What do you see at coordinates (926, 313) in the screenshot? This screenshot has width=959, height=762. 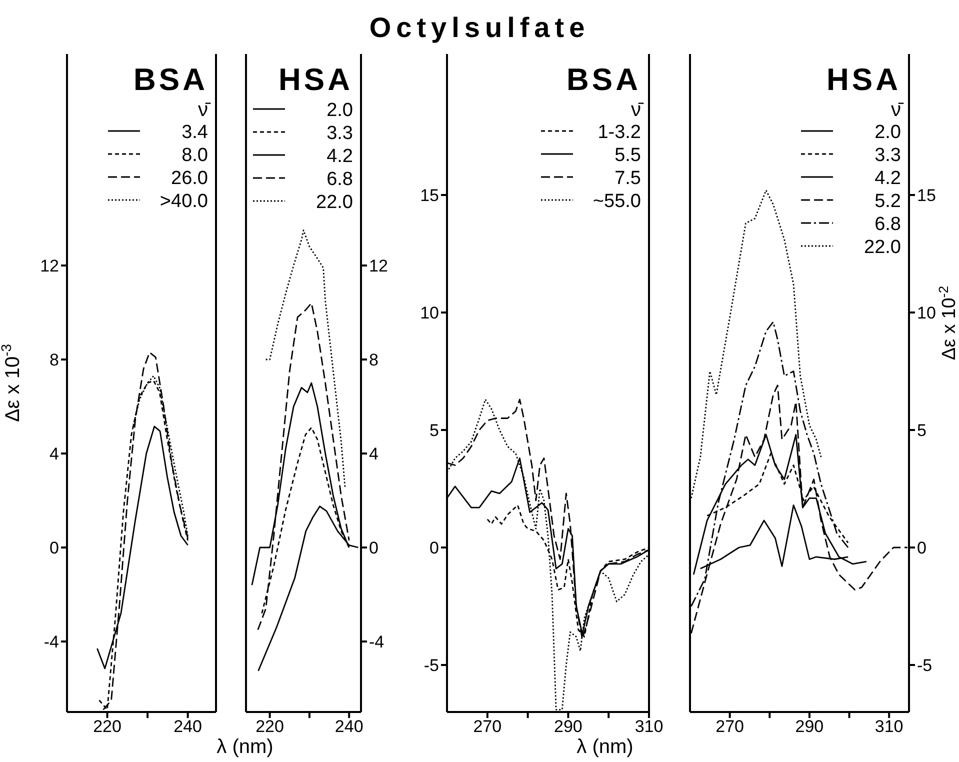 I see `y2-tick-label: 10` at bounding box center [926, 313].